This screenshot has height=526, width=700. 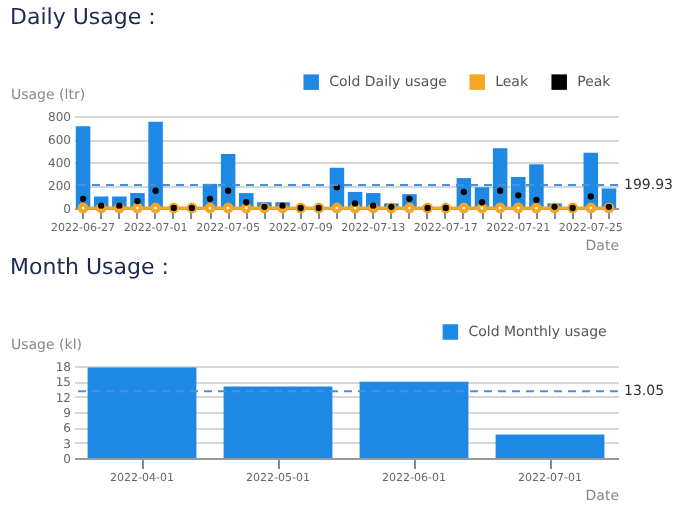 I want to click on chart-title: Month Usage :, so click(x=89, y=267).